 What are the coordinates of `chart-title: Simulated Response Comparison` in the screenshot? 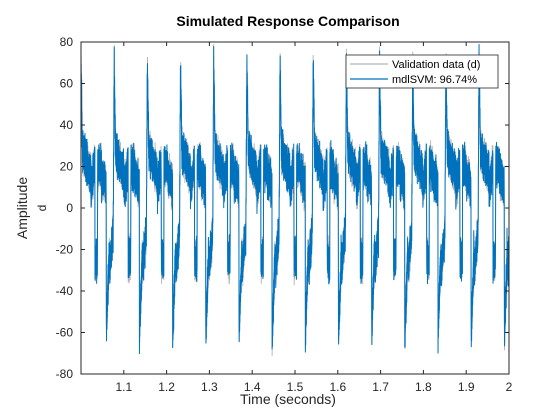 It's located at (287, 21).